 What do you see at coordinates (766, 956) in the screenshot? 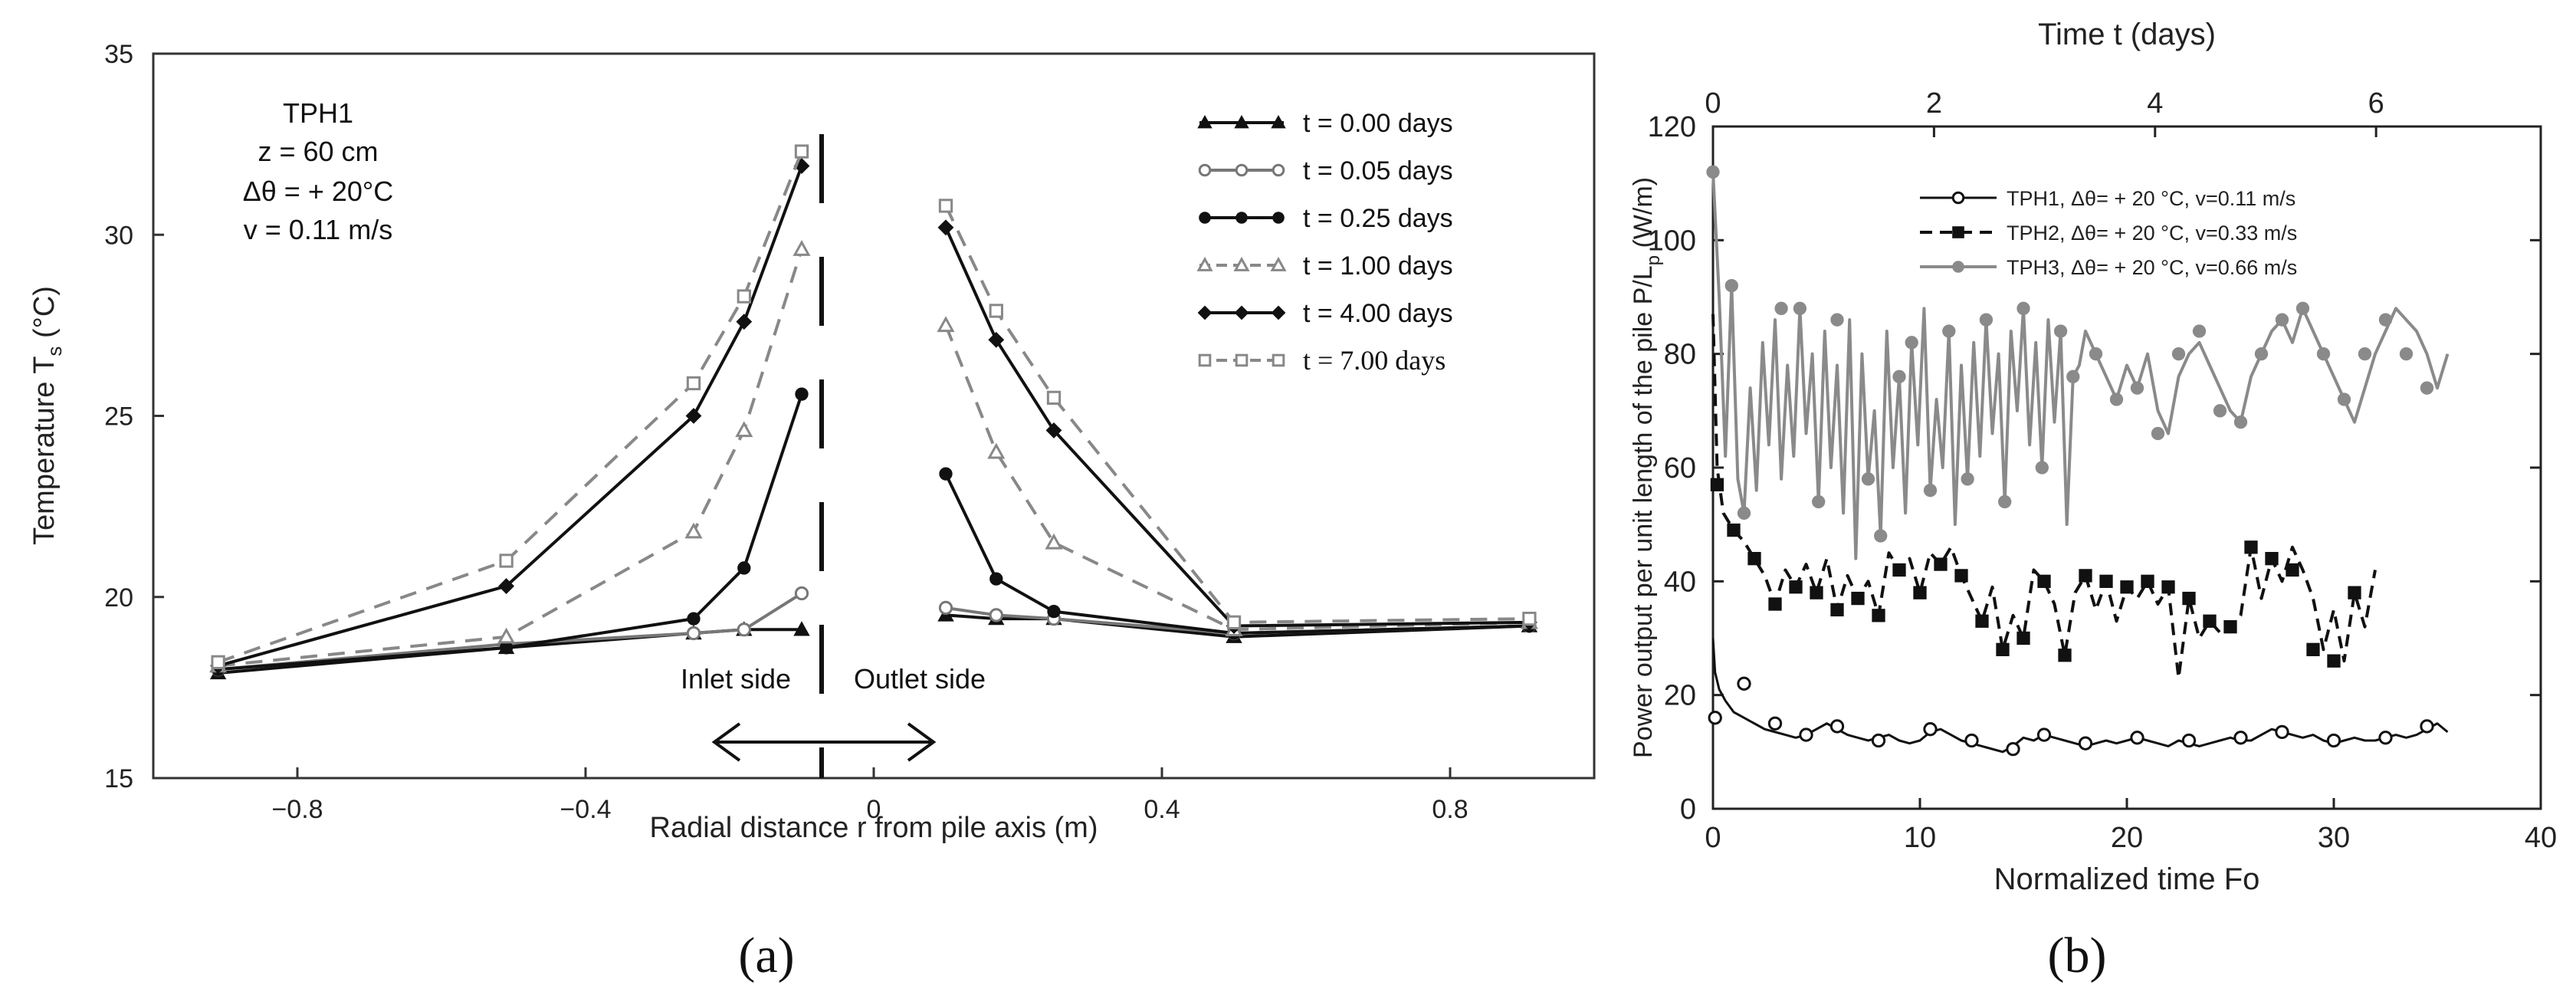
I see `panel-a-label: (a)` at bounding box center [766, 956].